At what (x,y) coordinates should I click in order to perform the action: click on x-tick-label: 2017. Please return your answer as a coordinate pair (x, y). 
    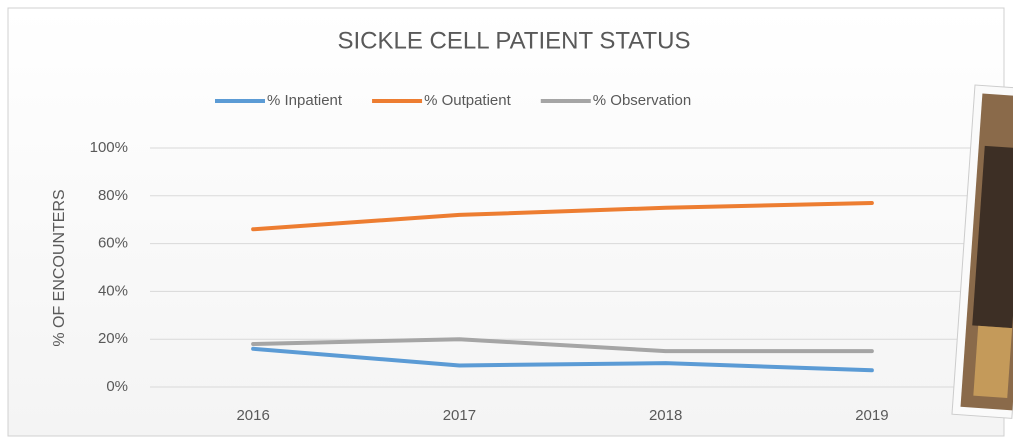
    Looking at the image, I should click on (459, 415).